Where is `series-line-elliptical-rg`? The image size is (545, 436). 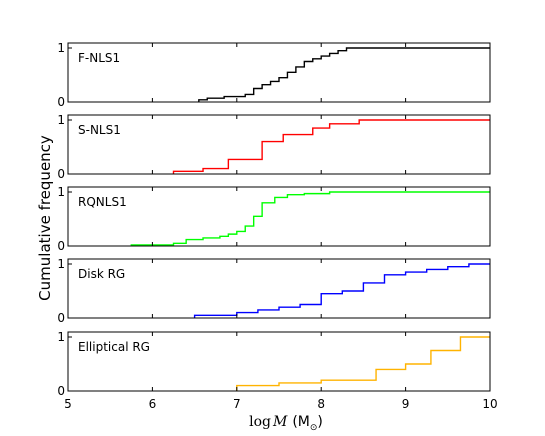 series-line-elliptical-rg is located at coordinates (363, 363).